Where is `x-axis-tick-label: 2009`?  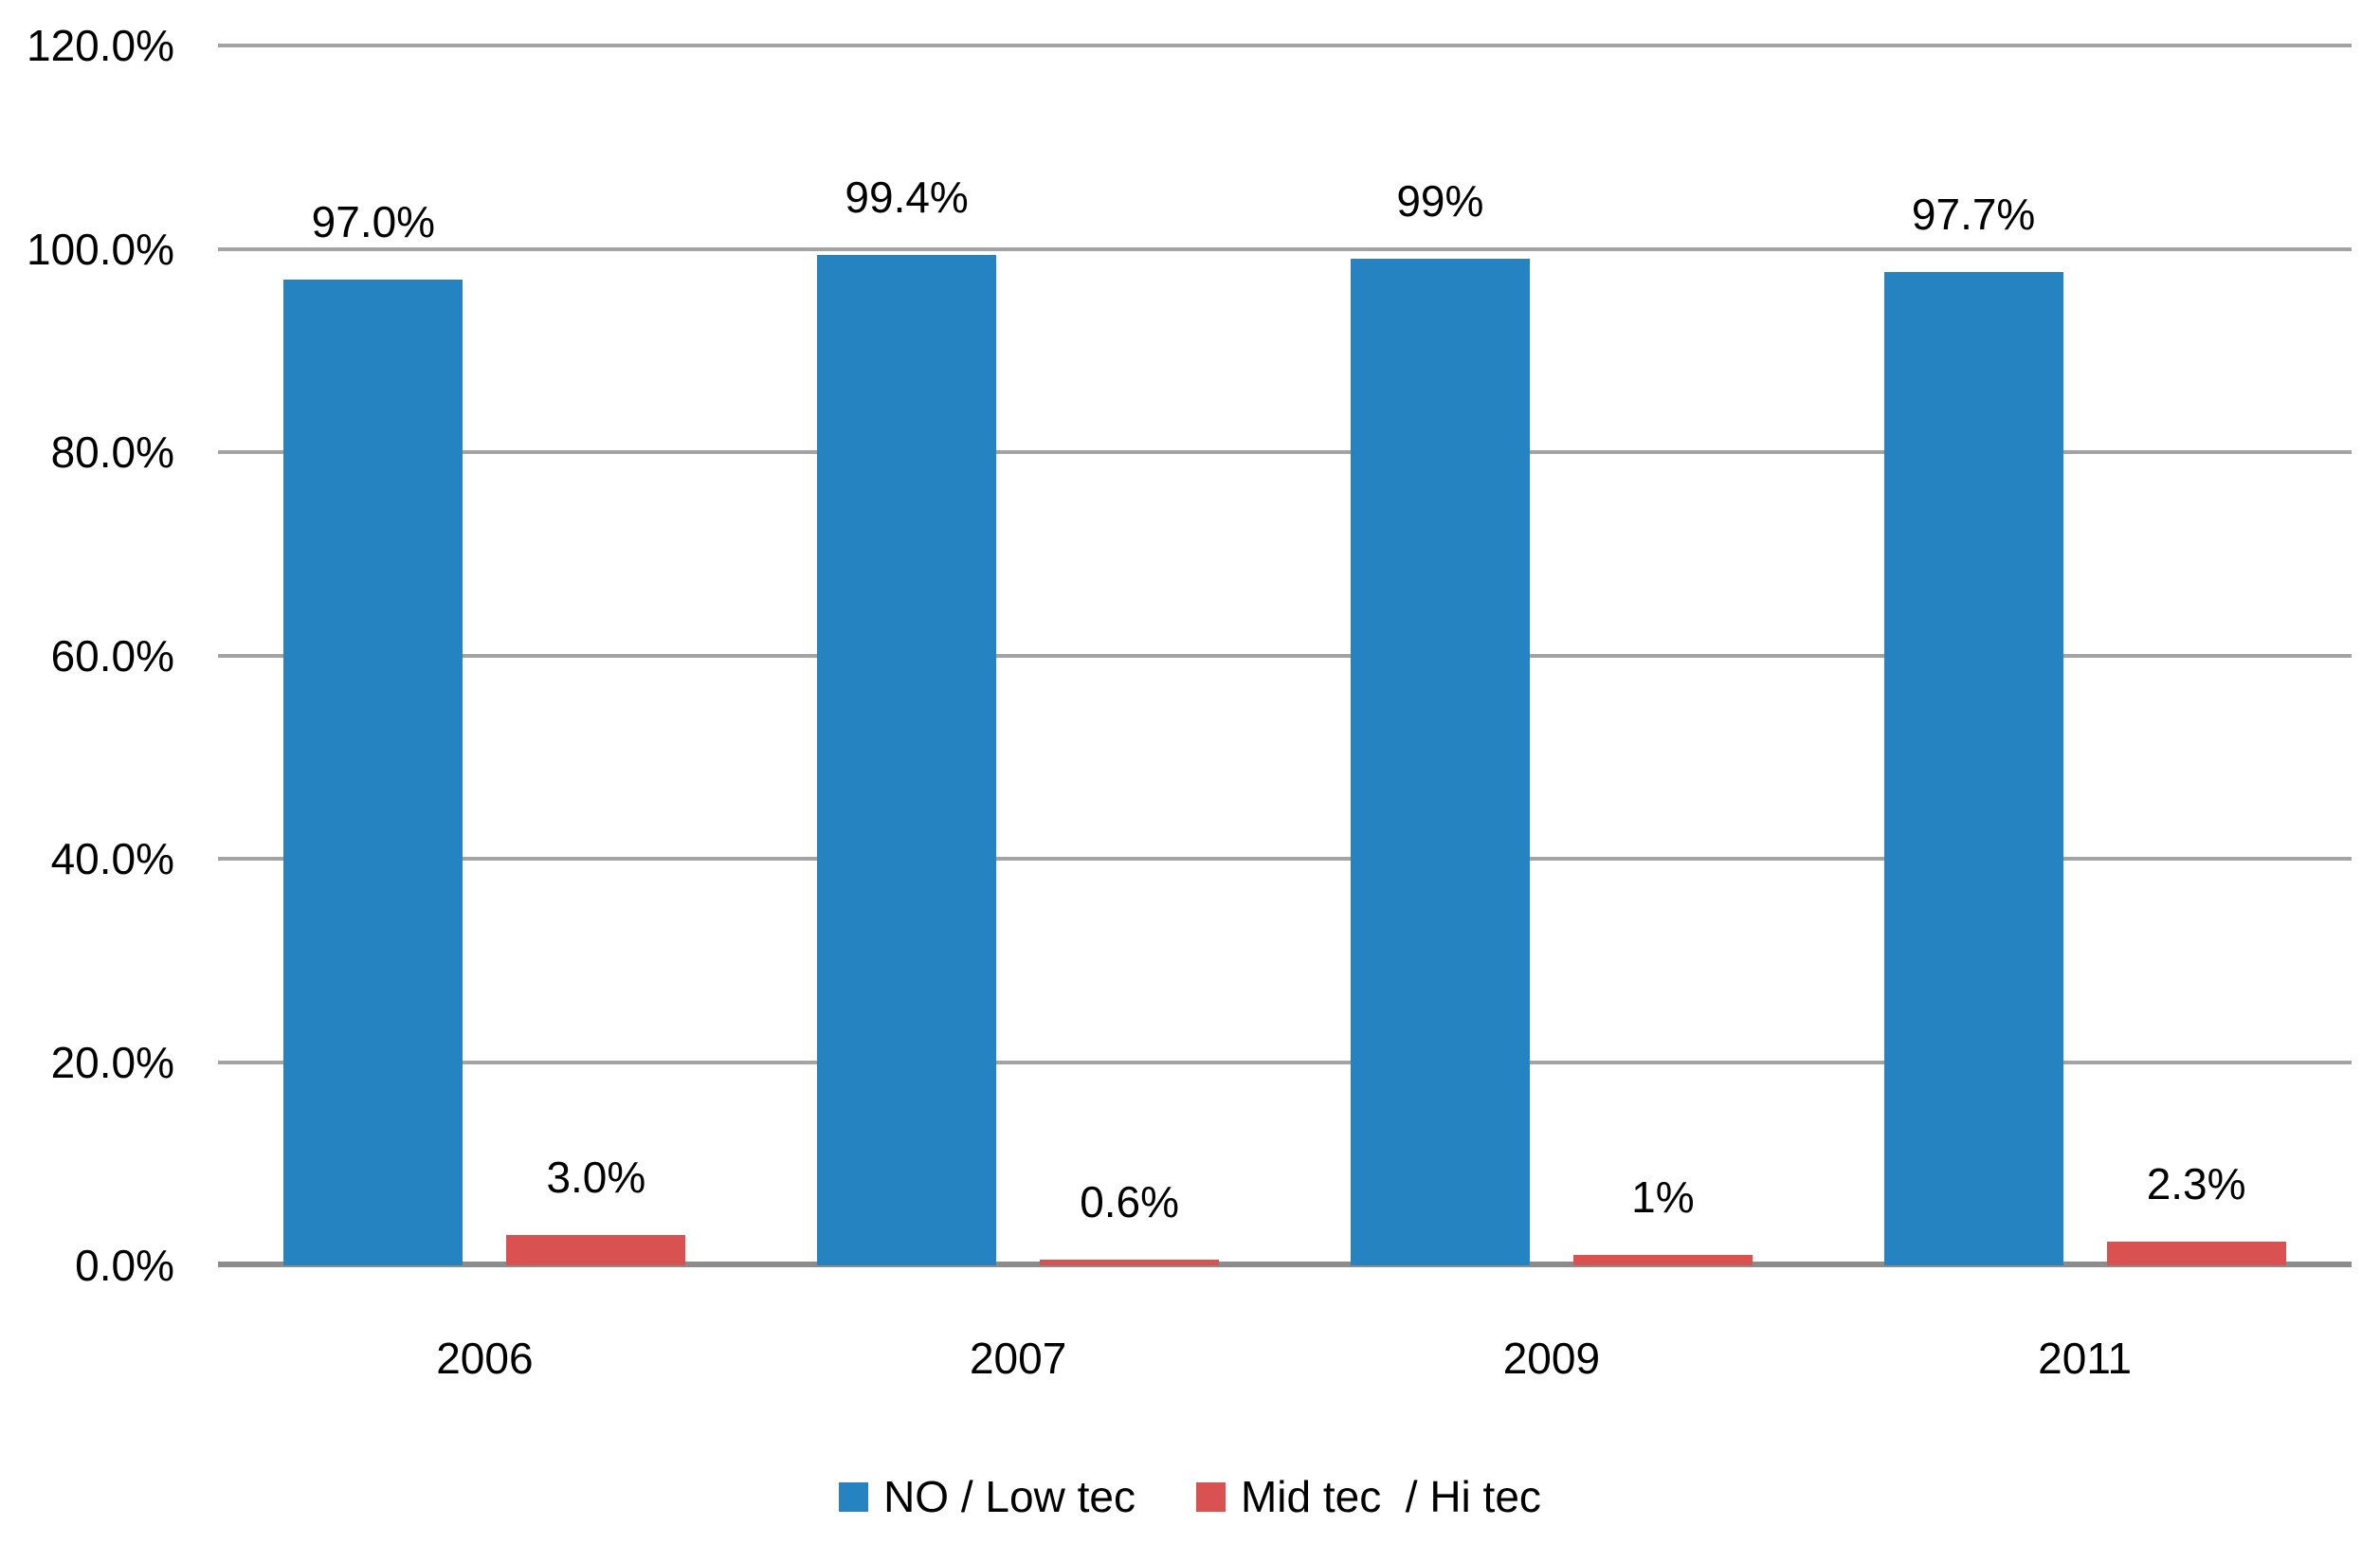 x-axis-tick-label: 2009 is located at coordinates (1551, 1358).